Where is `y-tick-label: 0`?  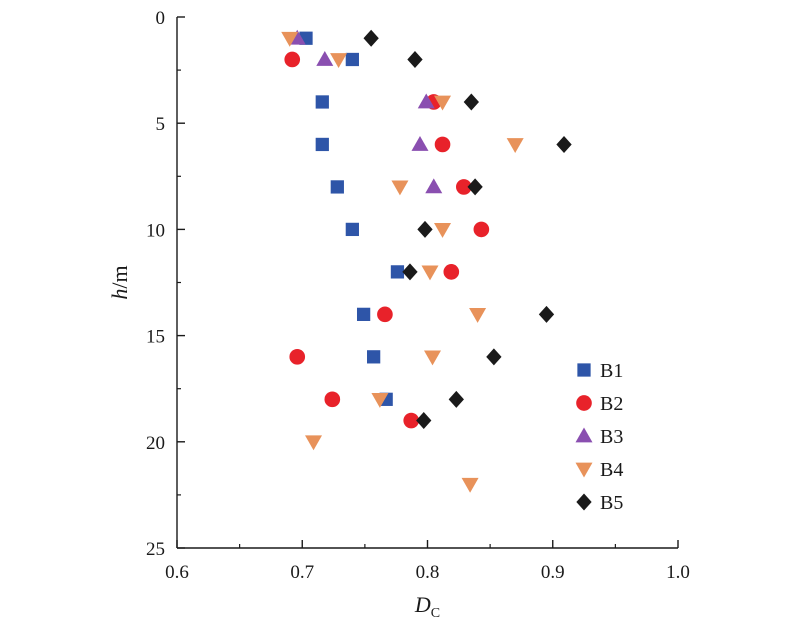
y-tick-label: 0 is located at coordinates (161, 18).